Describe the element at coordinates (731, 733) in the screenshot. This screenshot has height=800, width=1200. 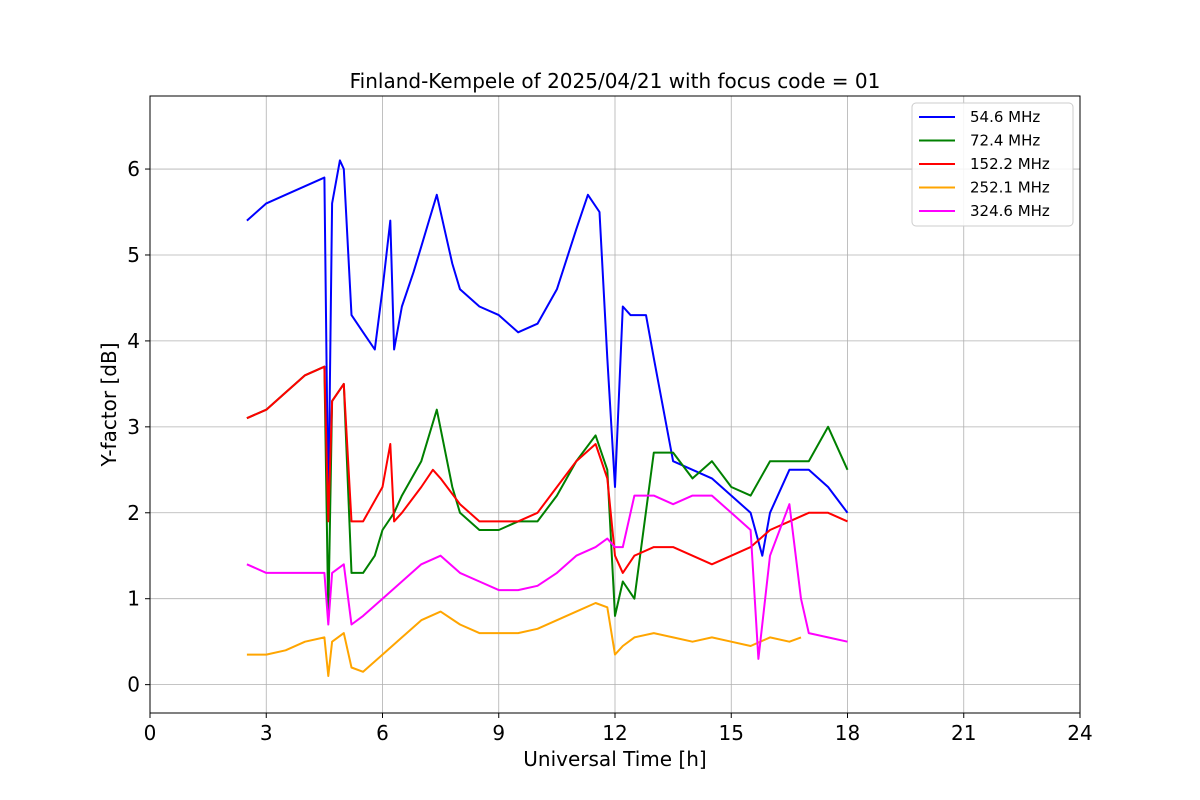
I see `x-tick-label: 15` at that location.